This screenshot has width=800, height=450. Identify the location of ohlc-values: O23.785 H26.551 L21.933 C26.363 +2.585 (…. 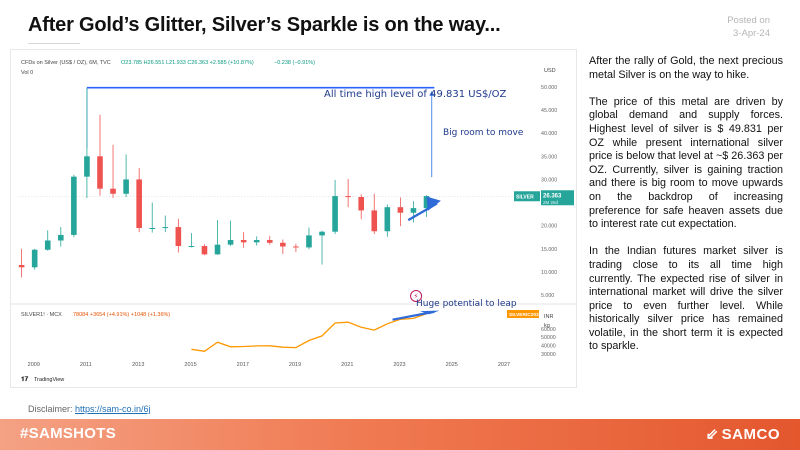
(187, 63).